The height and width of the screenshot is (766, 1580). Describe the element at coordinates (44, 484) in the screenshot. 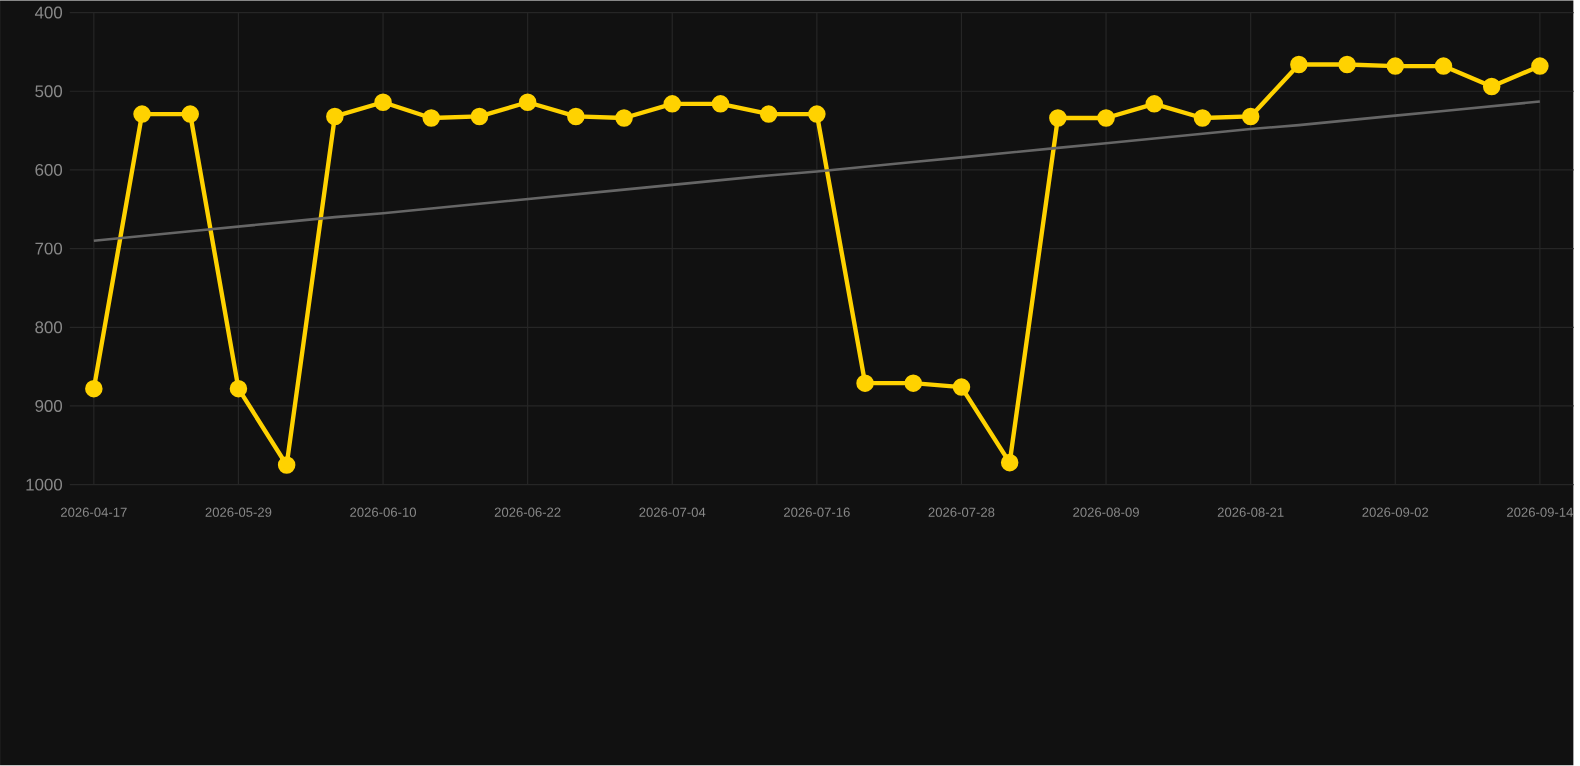

I see `y-tick-label: 1000` at that location.